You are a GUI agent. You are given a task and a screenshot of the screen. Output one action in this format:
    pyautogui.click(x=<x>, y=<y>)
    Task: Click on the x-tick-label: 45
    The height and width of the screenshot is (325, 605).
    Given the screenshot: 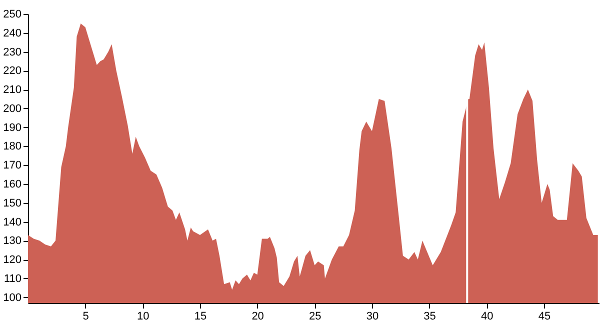 What is the action you would take?
    pyautogui.click(x=544, y=316)
    